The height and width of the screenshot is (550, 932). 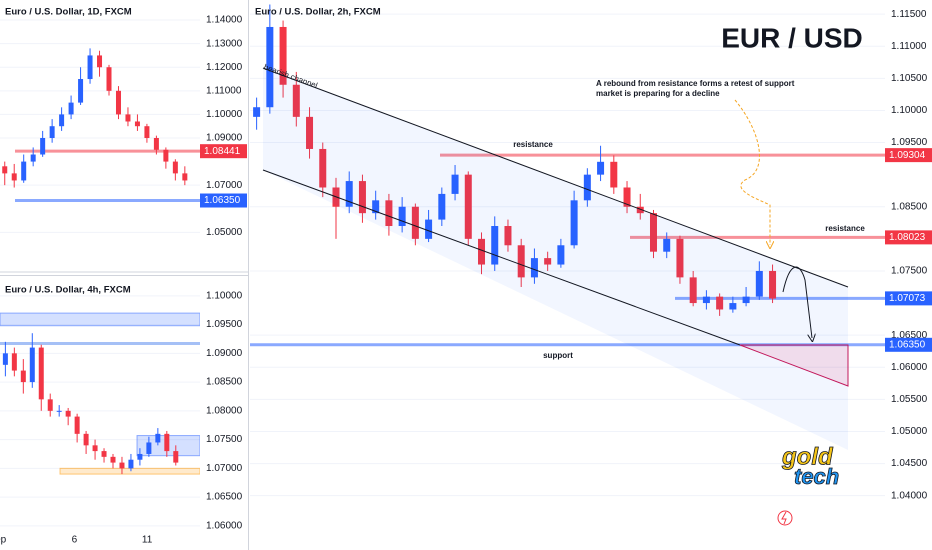 What do you see at coordinates (224, 20) in the screenshot?
I see `y-tick-label: 1.14000` at bounding box center [224, 20].